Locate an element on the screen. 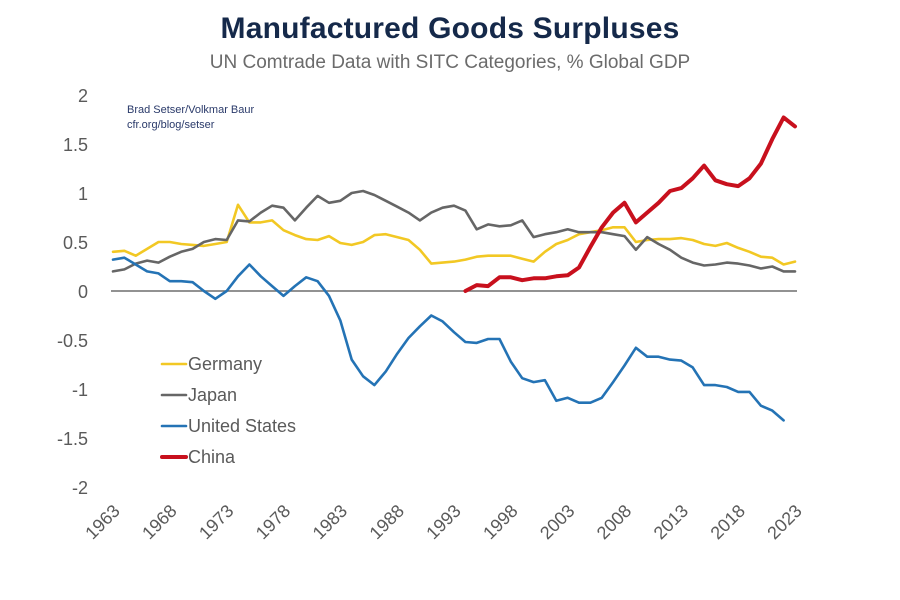 The width and height of the screenshot is (900, 600). series-line-japan is located at coordinates (454, 231).